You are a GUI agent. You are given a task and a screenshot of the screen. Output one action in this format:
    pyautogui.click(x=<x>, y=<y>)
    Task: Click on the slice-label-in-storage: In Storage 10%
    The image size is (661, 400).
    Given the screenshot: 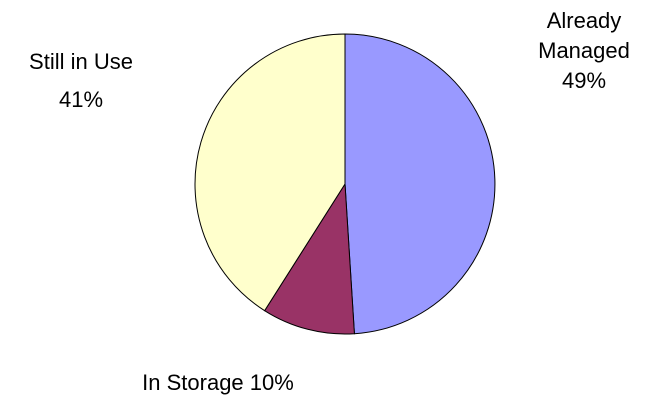 What is the action you would take?
    pyautogui.click(x=218, y=382)
    